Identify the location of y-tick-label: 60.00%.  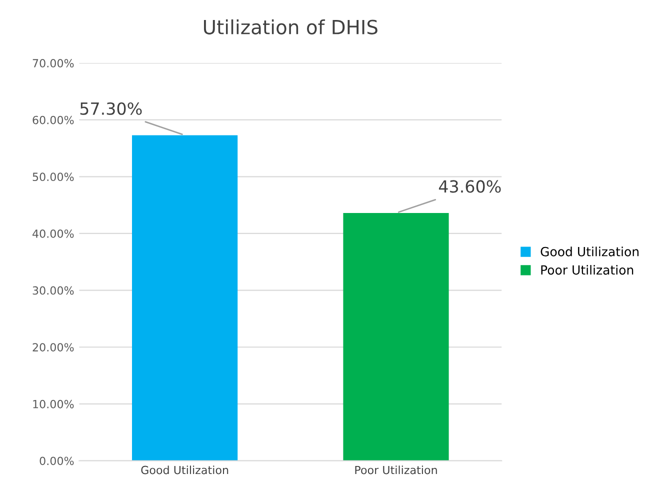
(53, 120).